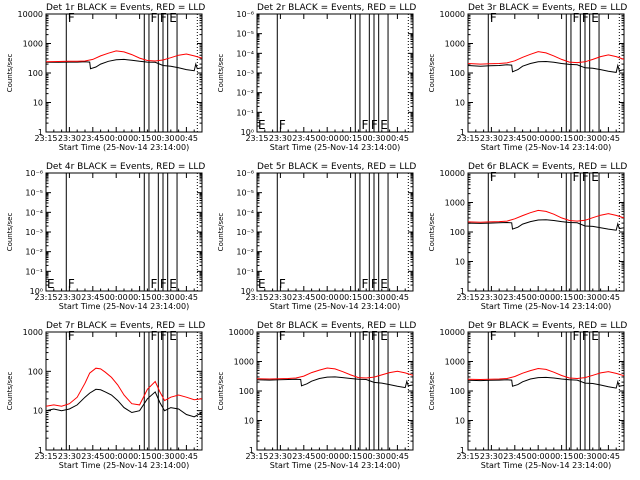 The image size is (640, 480). I want to click on panel-title: Det 1r BLACK = Events, RED = LLD, so click(125, 8).